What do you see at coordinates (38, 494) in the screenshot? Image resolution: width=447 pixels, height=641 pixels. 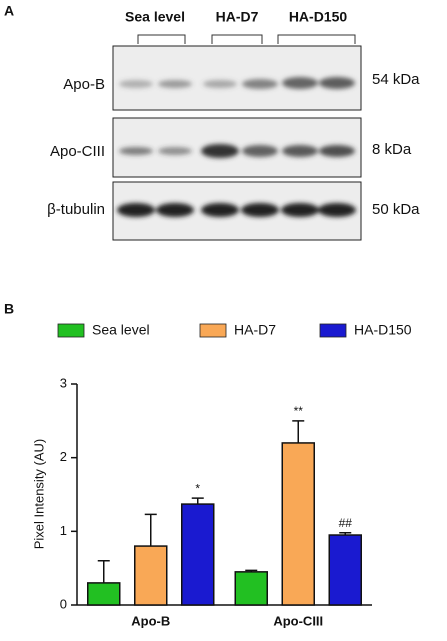 I see `y-axis-label: Pixel Intensity (AU)` at bounding box center [38, 494].